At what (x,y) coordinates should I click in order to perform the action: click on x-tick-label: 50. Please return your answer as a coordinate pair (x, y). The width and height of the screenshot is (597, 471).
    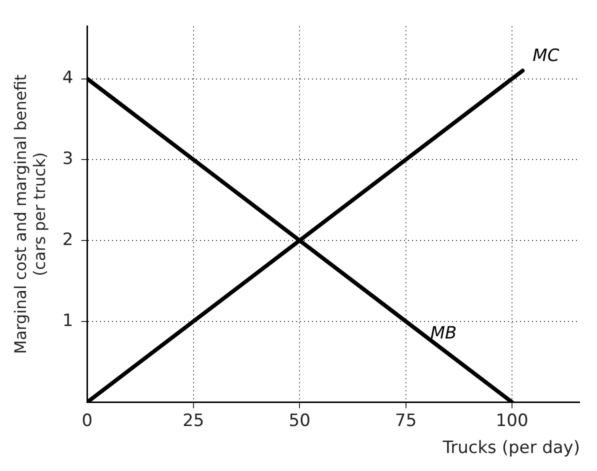
    Looking at the image, I should click on (299, 420).